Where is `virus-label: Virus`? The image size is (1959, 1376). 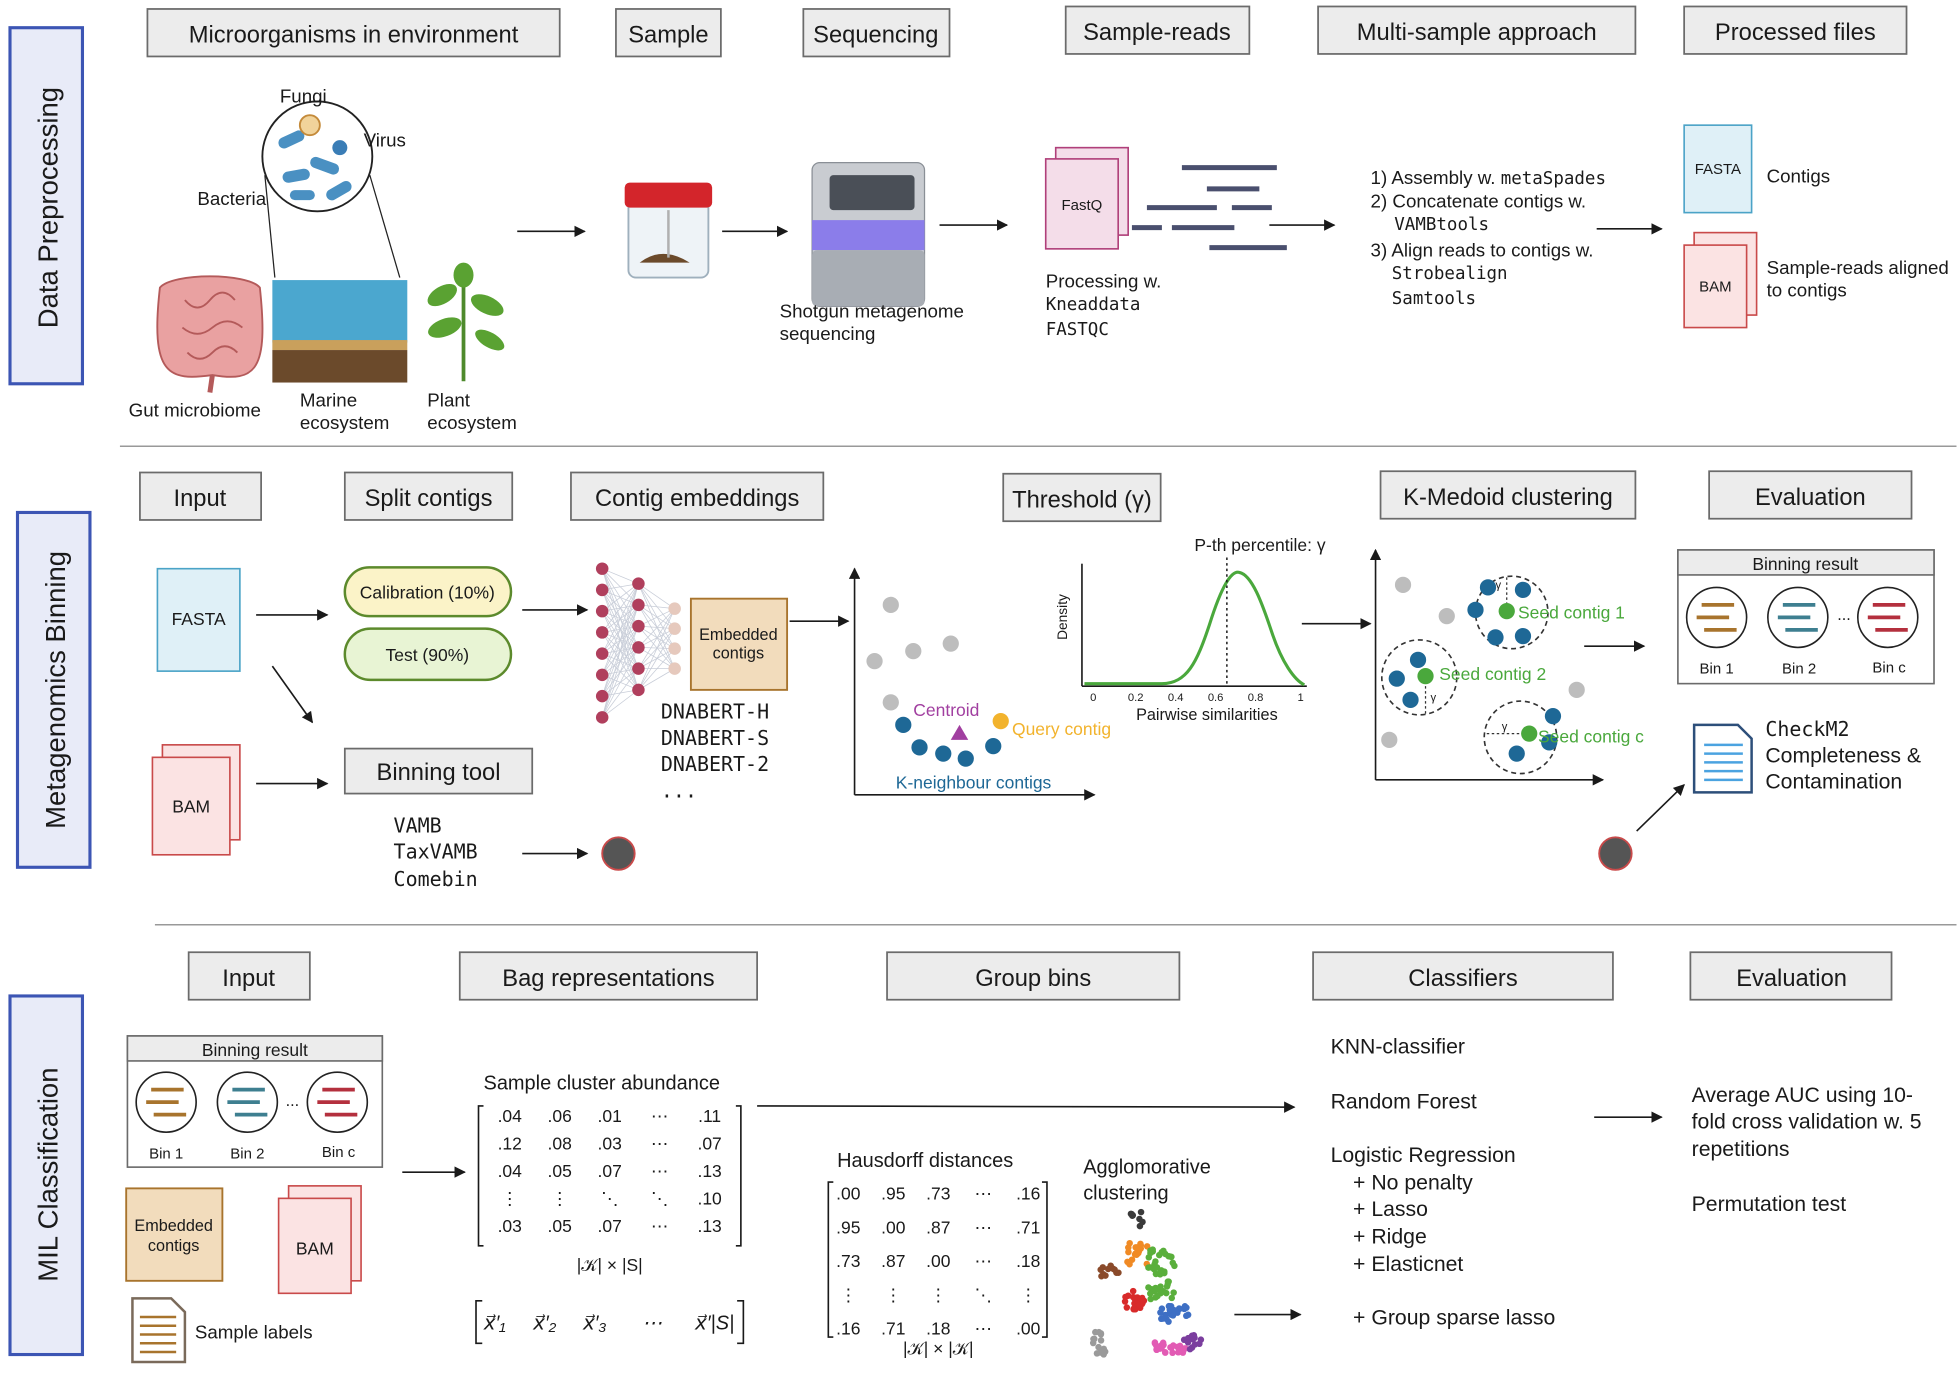 virus-label: Virus is located at coordinates (385, 139).